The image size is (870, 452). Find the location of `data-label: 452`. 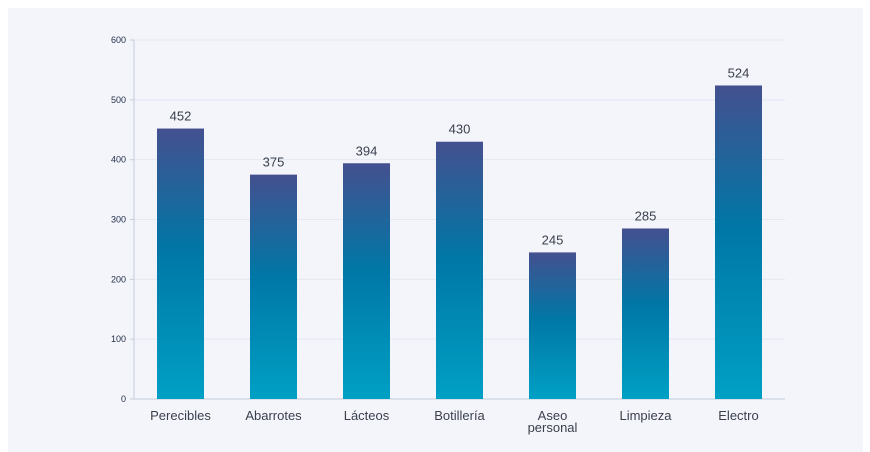

data-label: 452 is located at coordinates (181, 116).